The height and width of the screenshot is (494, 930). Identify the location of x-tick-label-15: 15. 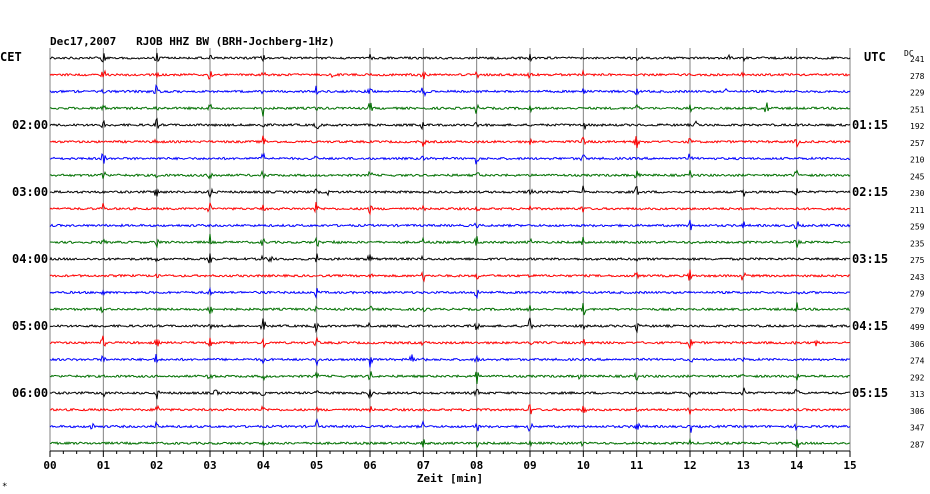
(849, 465).